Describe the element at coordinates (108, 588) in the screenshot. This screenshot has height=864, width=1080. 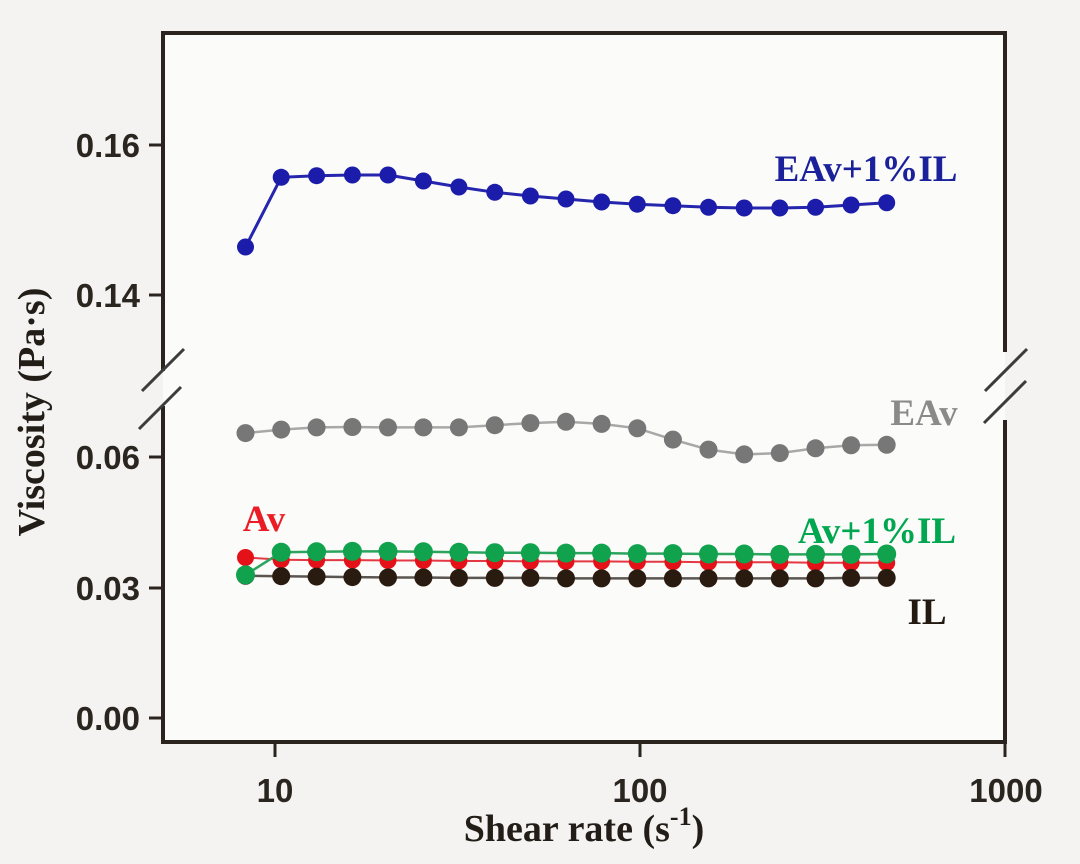
I see `y-tick-label-003: 0.03` at that location.